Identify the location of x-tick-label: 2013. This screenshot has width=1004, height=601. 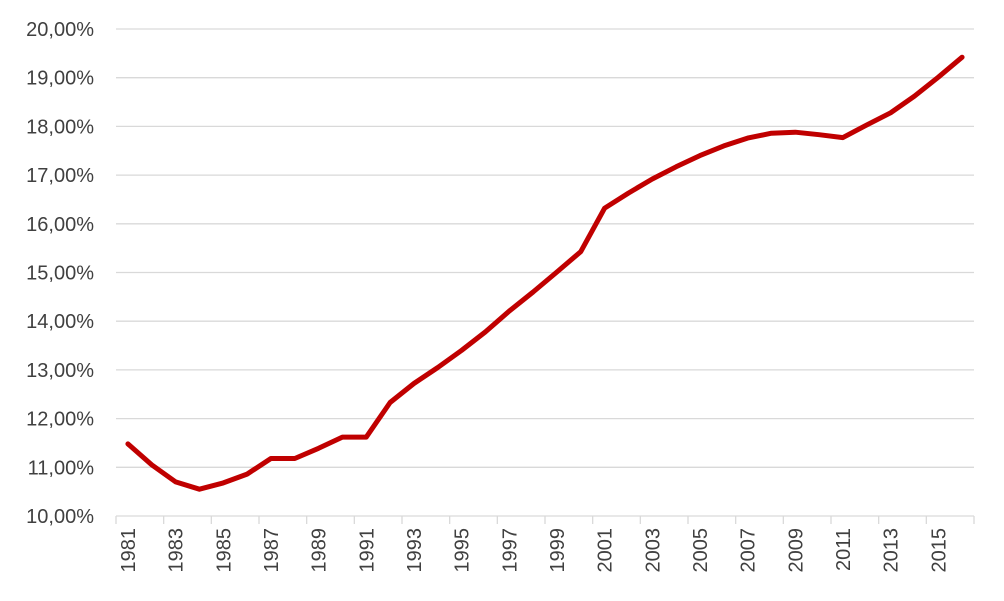
(892, 550).